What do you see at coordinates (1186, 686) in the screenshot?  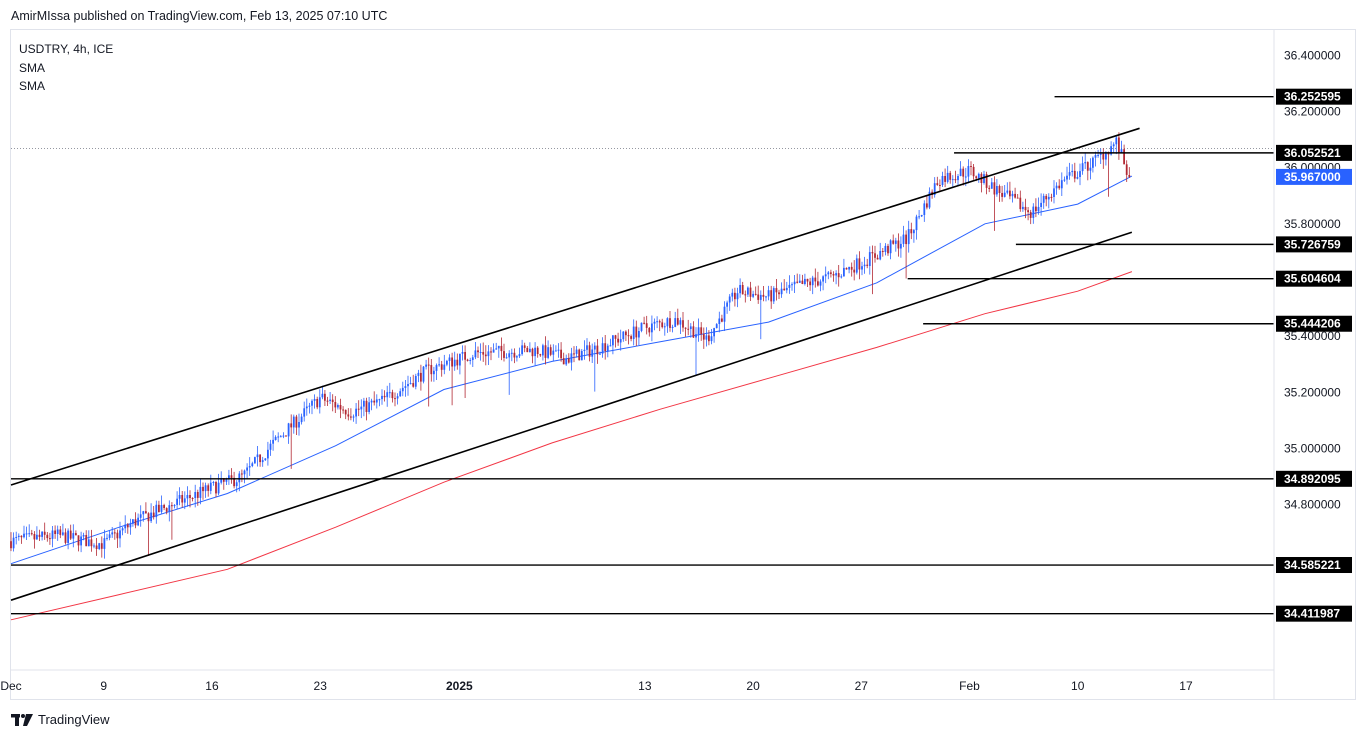 I see `x-tick-label: 17` at bounding box center [1186, 686].